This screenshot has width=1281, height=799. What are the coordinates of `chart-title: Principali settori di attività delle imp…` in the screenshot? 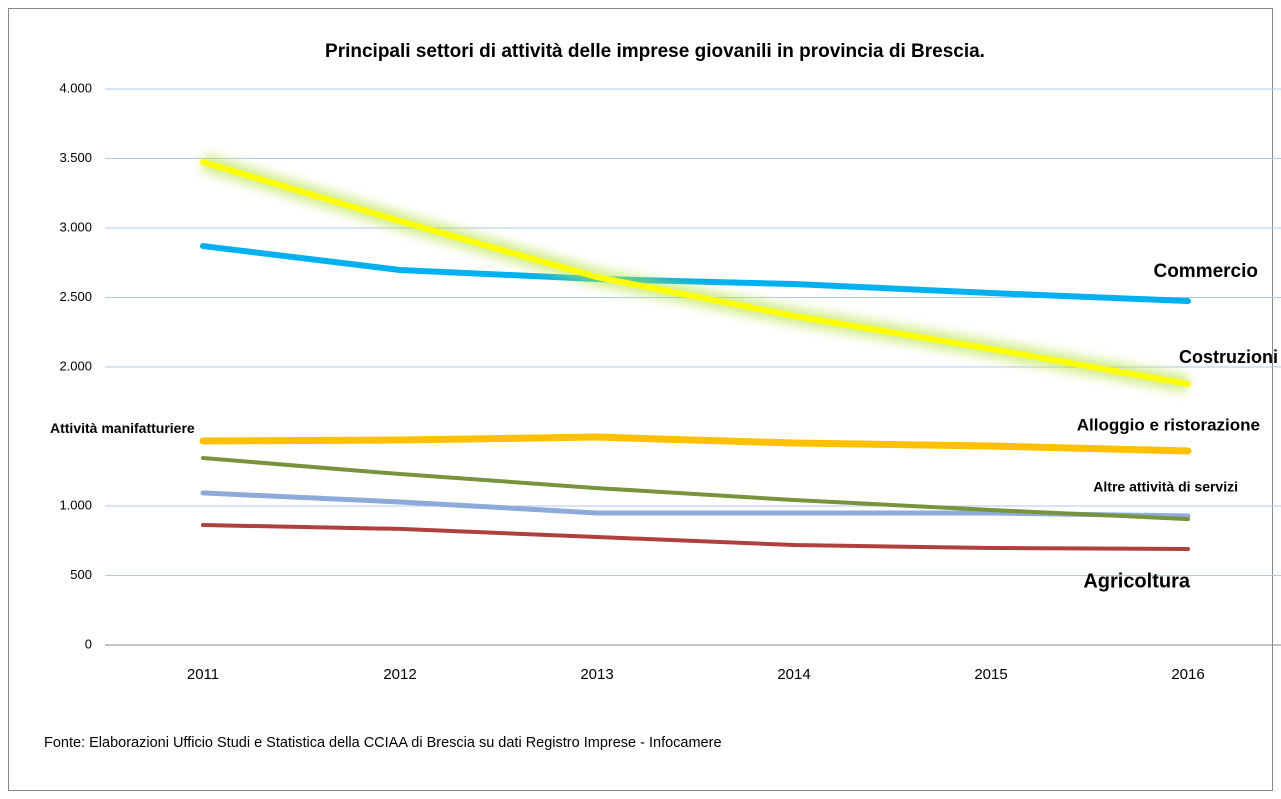 It's located at (655, 51).